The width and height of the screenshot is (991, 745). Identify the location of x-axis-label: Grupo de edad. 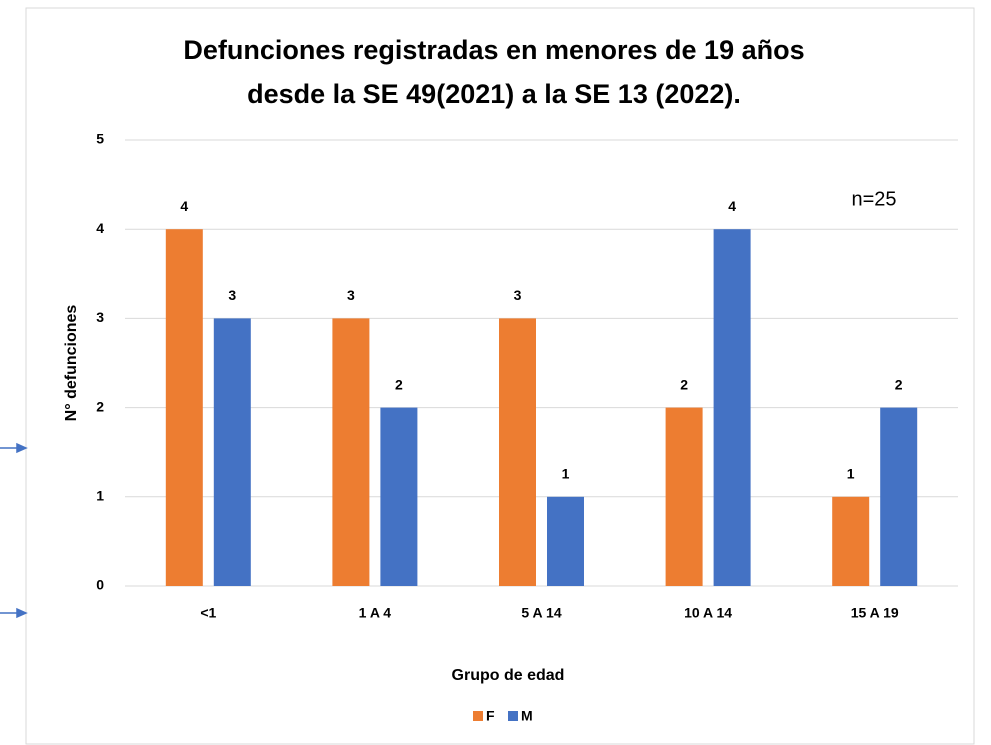
(508, 675).